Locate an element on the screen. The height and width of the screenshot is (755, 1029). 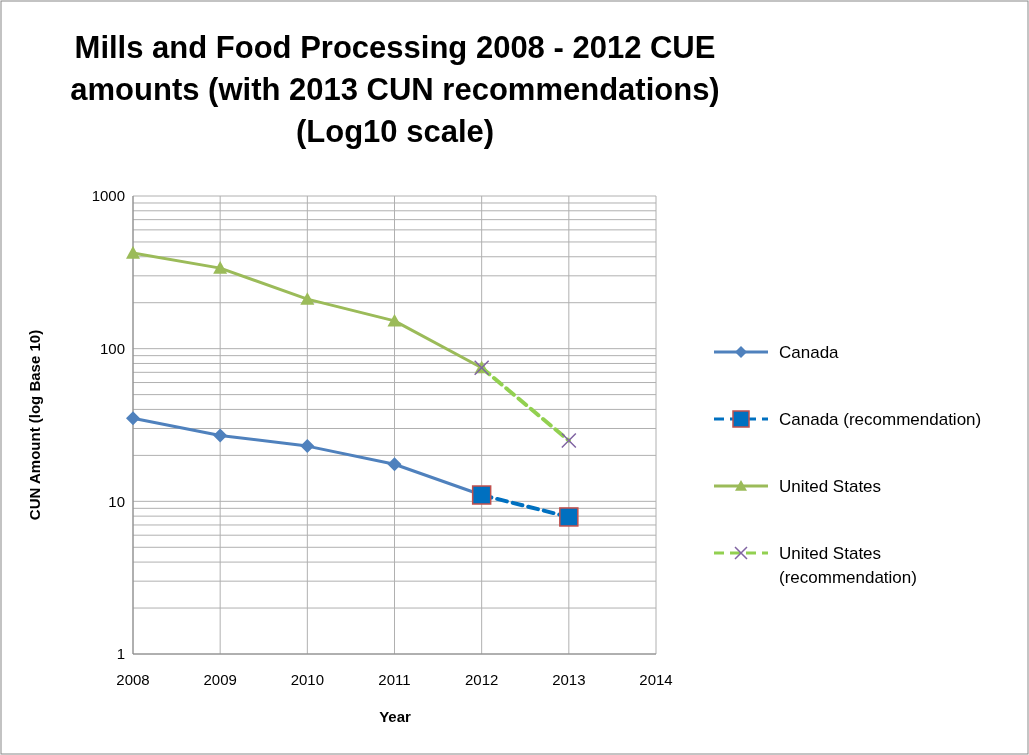
x-tick-label: 2011 is located at coordinates (394, 679).